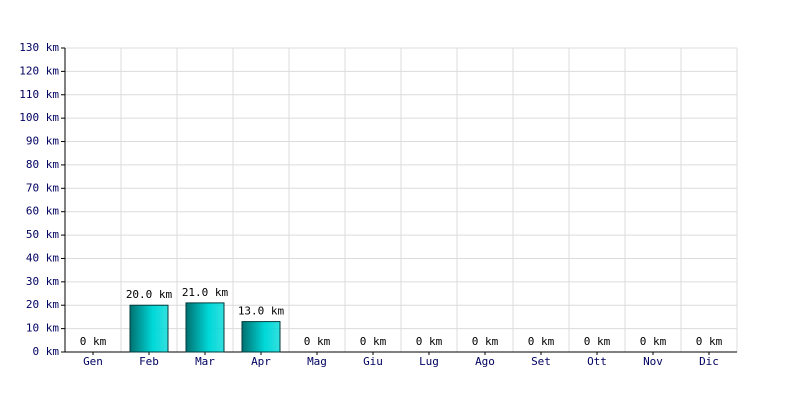 Image resolution: width=800 pixels, height=400 pixels. I want to click on x-tick-label: Lug, so click(429, 361).